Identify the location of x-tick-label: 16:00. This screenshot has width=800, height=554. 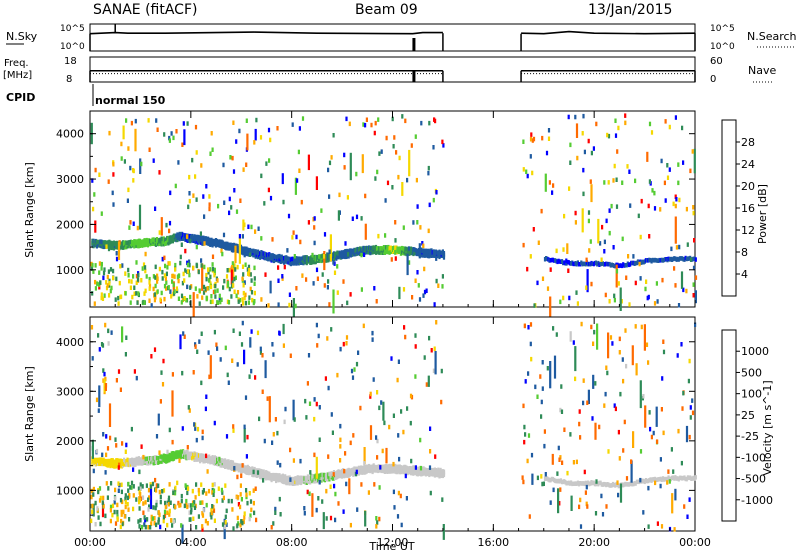
(493, 542).